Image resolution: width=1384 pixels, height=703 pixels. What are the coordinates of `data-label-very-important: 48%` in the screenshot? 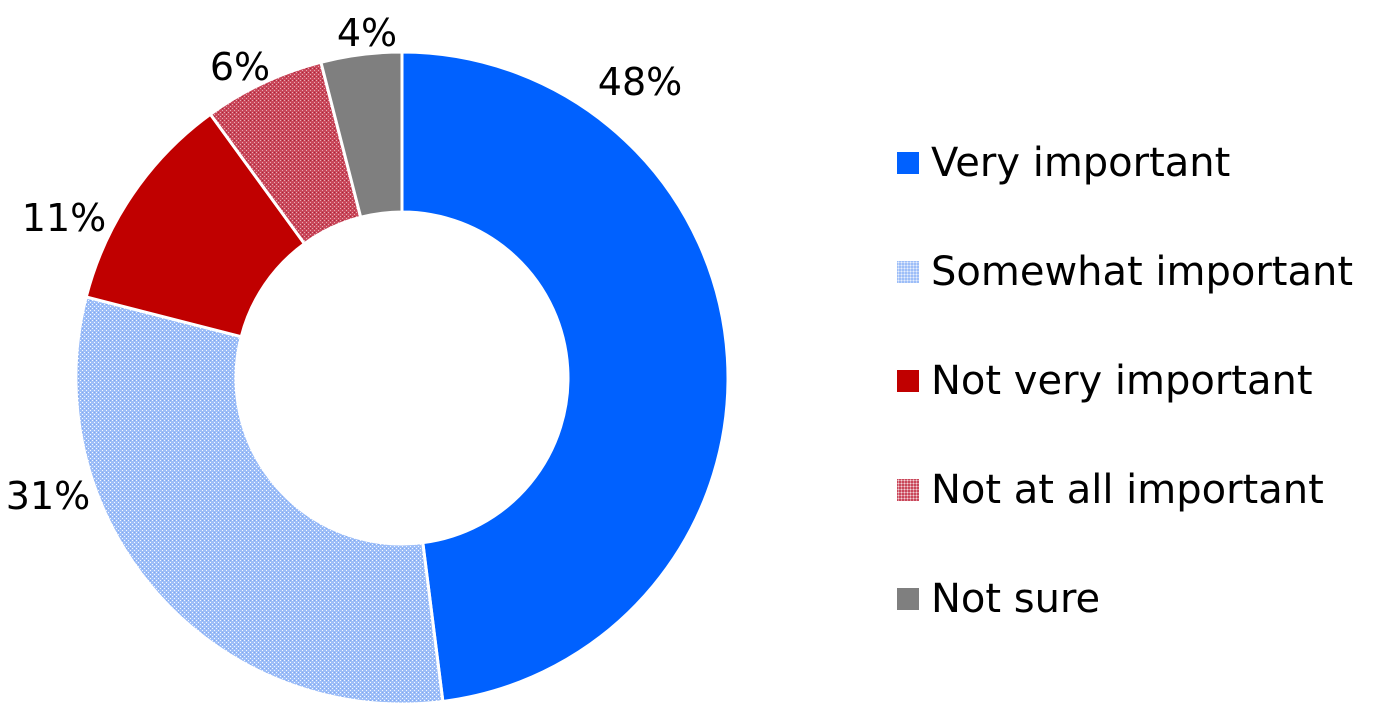 It's located at (640, 82).